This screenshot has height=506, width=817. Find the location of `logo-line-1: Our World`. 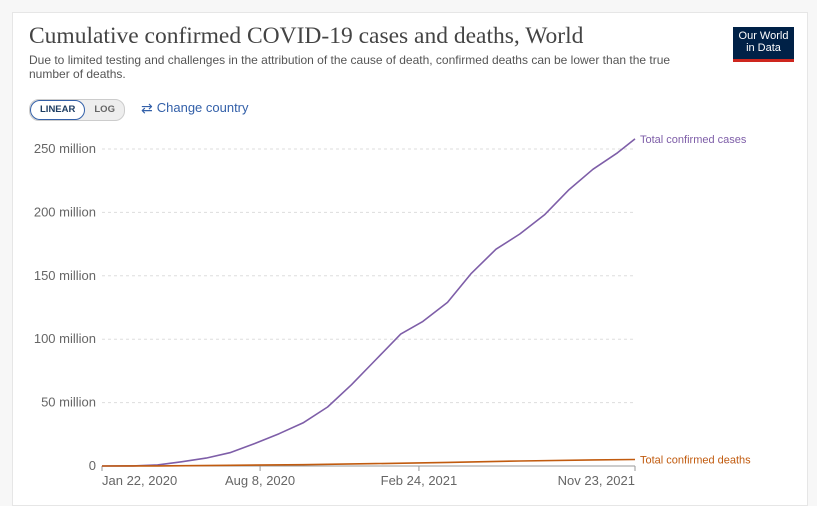

logo-line-1: Our World is located at coordinates (763, 36).